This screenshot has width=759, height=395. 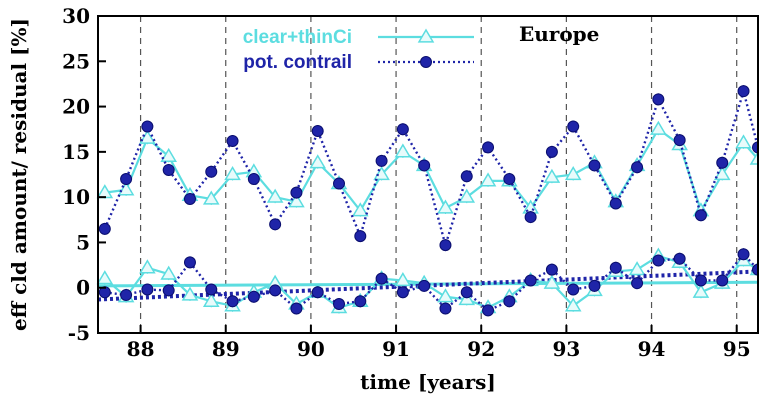 I want to click on legend: clear+thinCi pot. contrail, so click(x=358, y=50).